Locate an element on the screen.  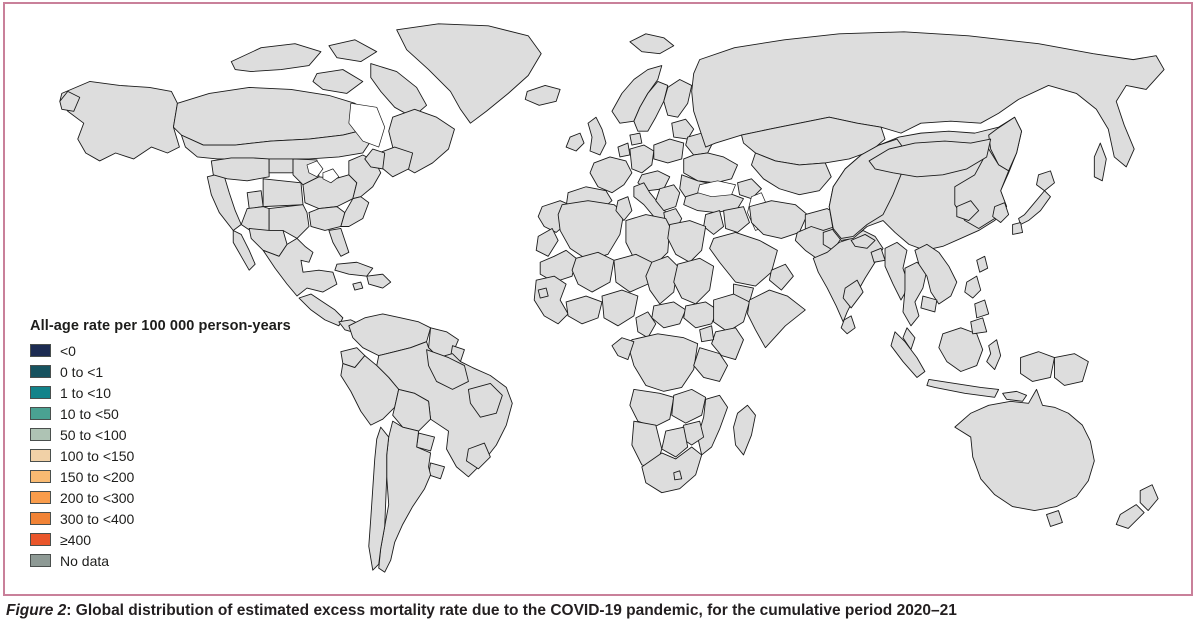
region-lesser-sunda is located at coordinates (1015, 396).